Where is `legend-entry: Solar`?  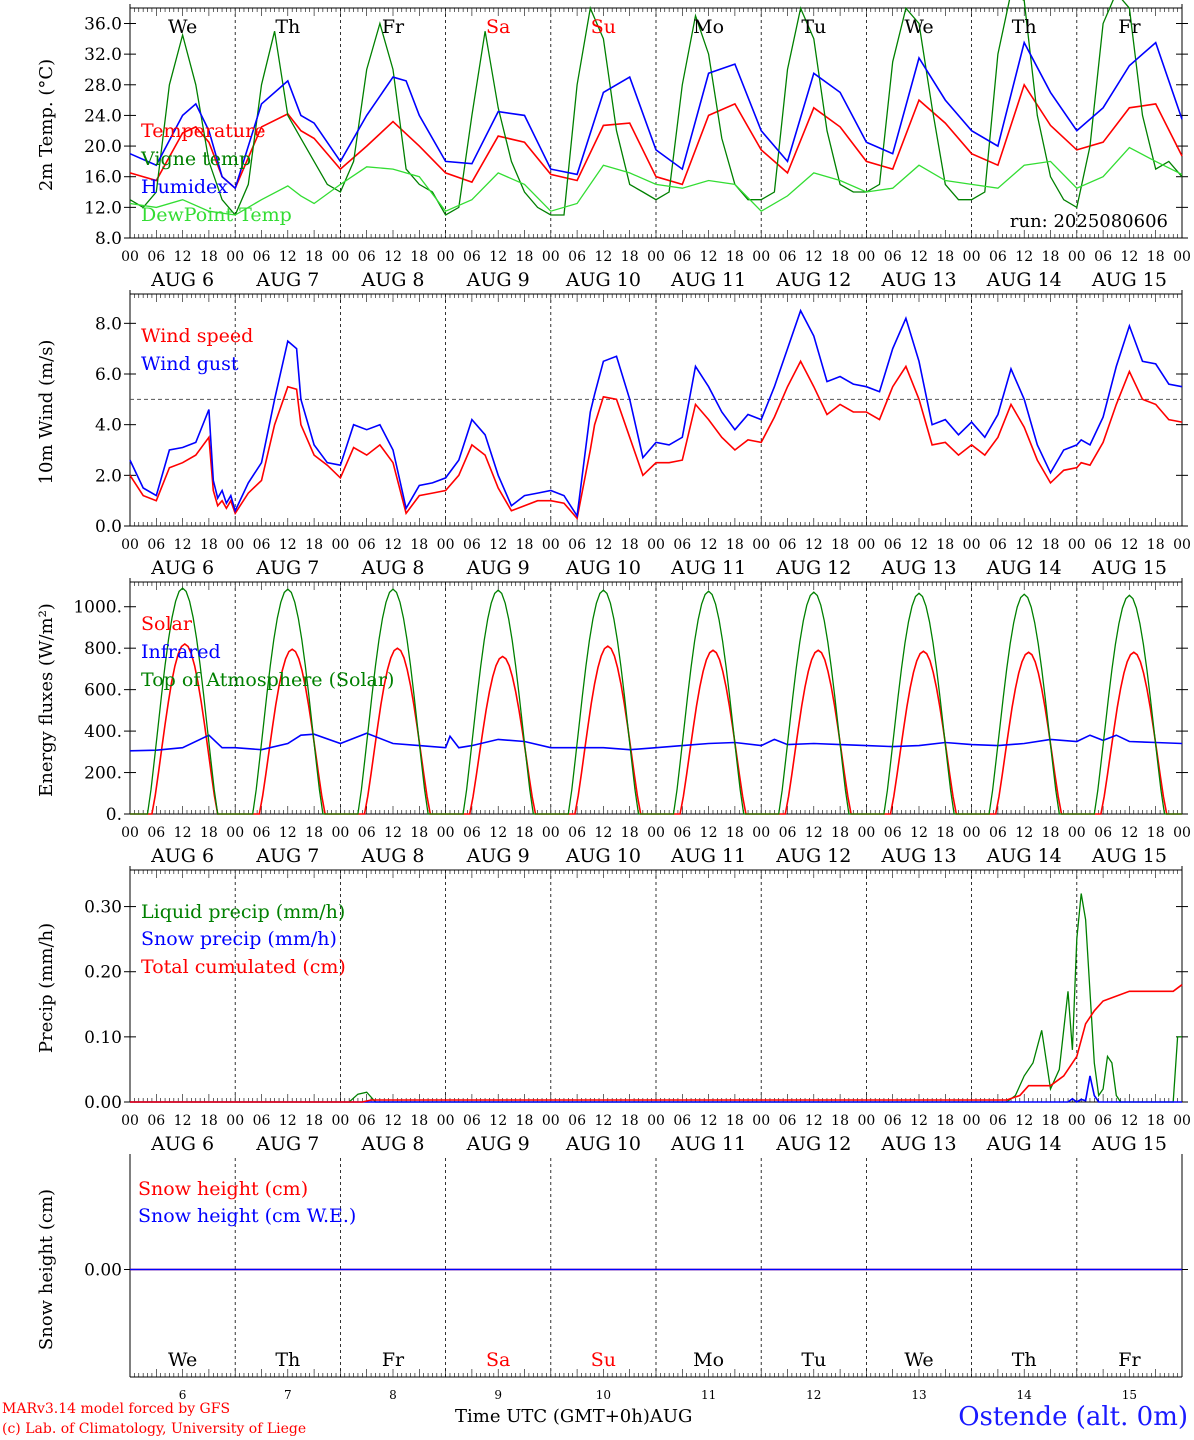
legend-entry: Solar is located at coordinates (167, 624).